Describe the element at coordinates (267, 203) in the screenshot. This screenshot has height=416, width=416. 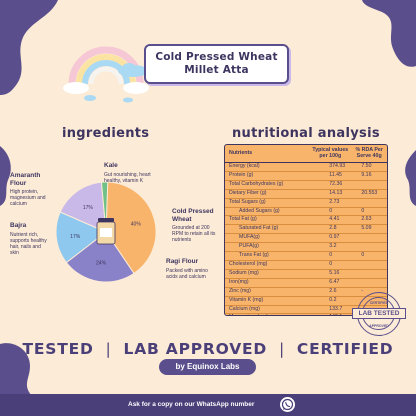
I see `nutrient-name: Total Sugars (g)` at that location.